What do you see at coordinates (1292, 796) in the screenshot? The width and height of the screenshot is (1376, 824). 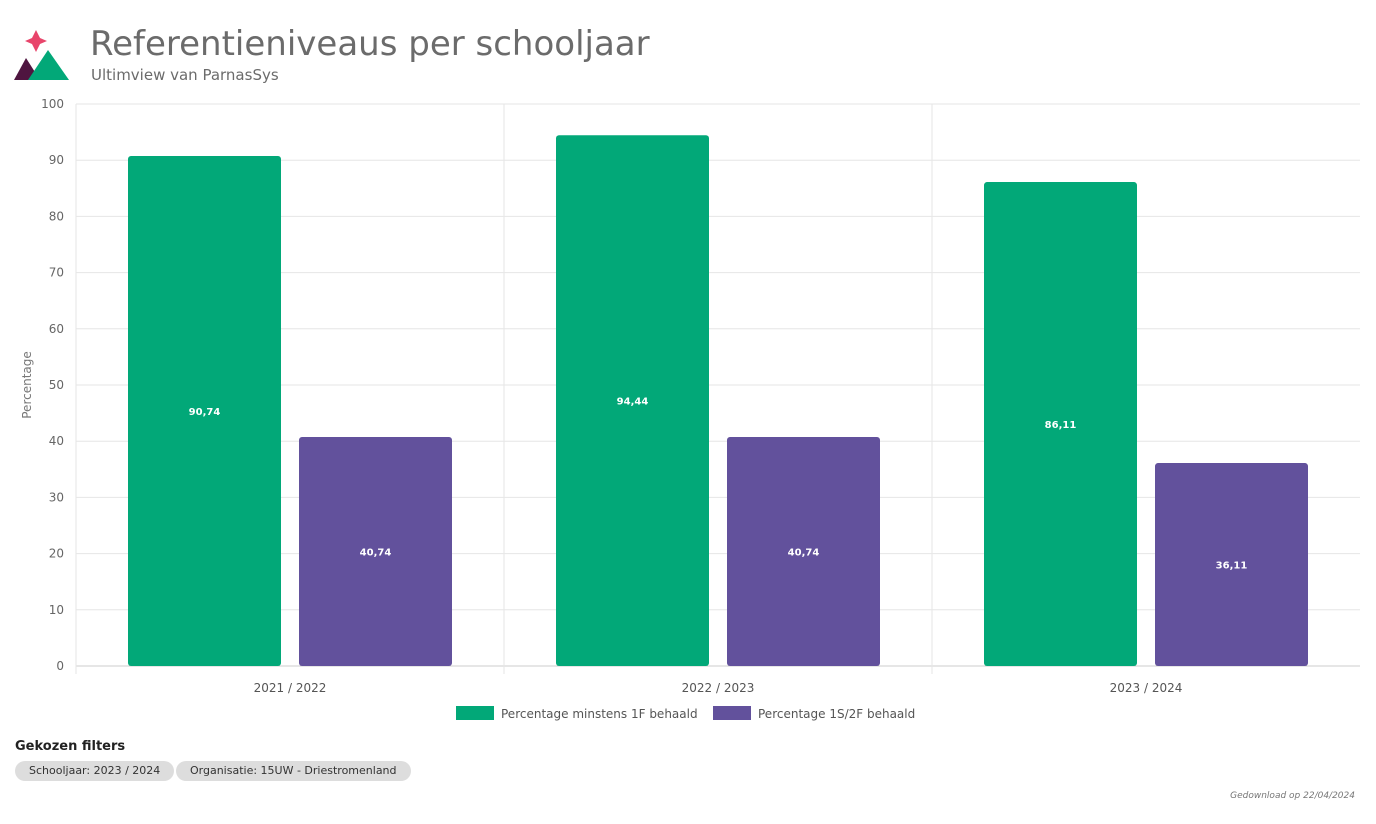 I see `download-date: Gedownload op 22/04/2024` at bounding box center [1292, 796].